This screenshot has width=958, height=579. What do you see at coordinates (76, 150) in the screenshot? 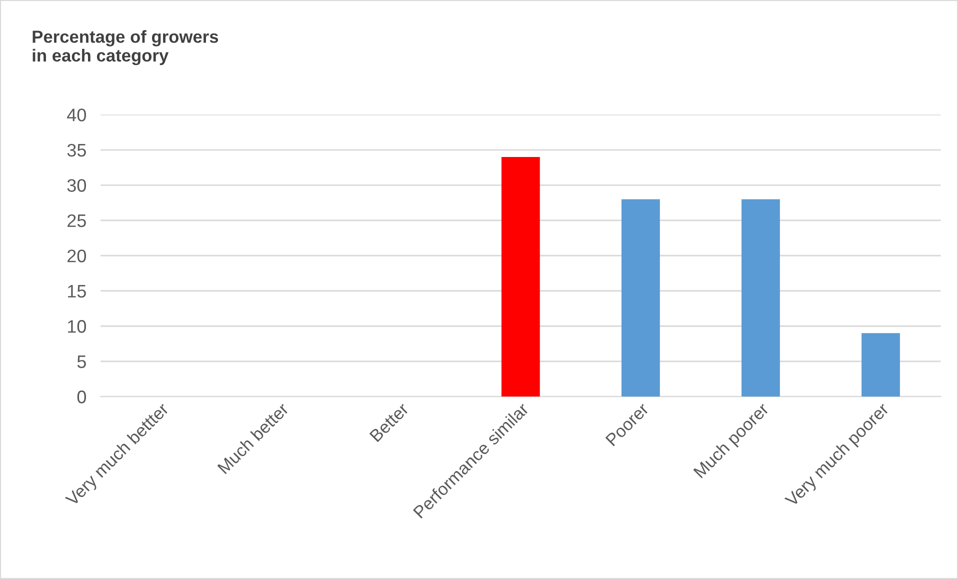
I see `y-tick-label: 35` at bounding box center [76, 150].